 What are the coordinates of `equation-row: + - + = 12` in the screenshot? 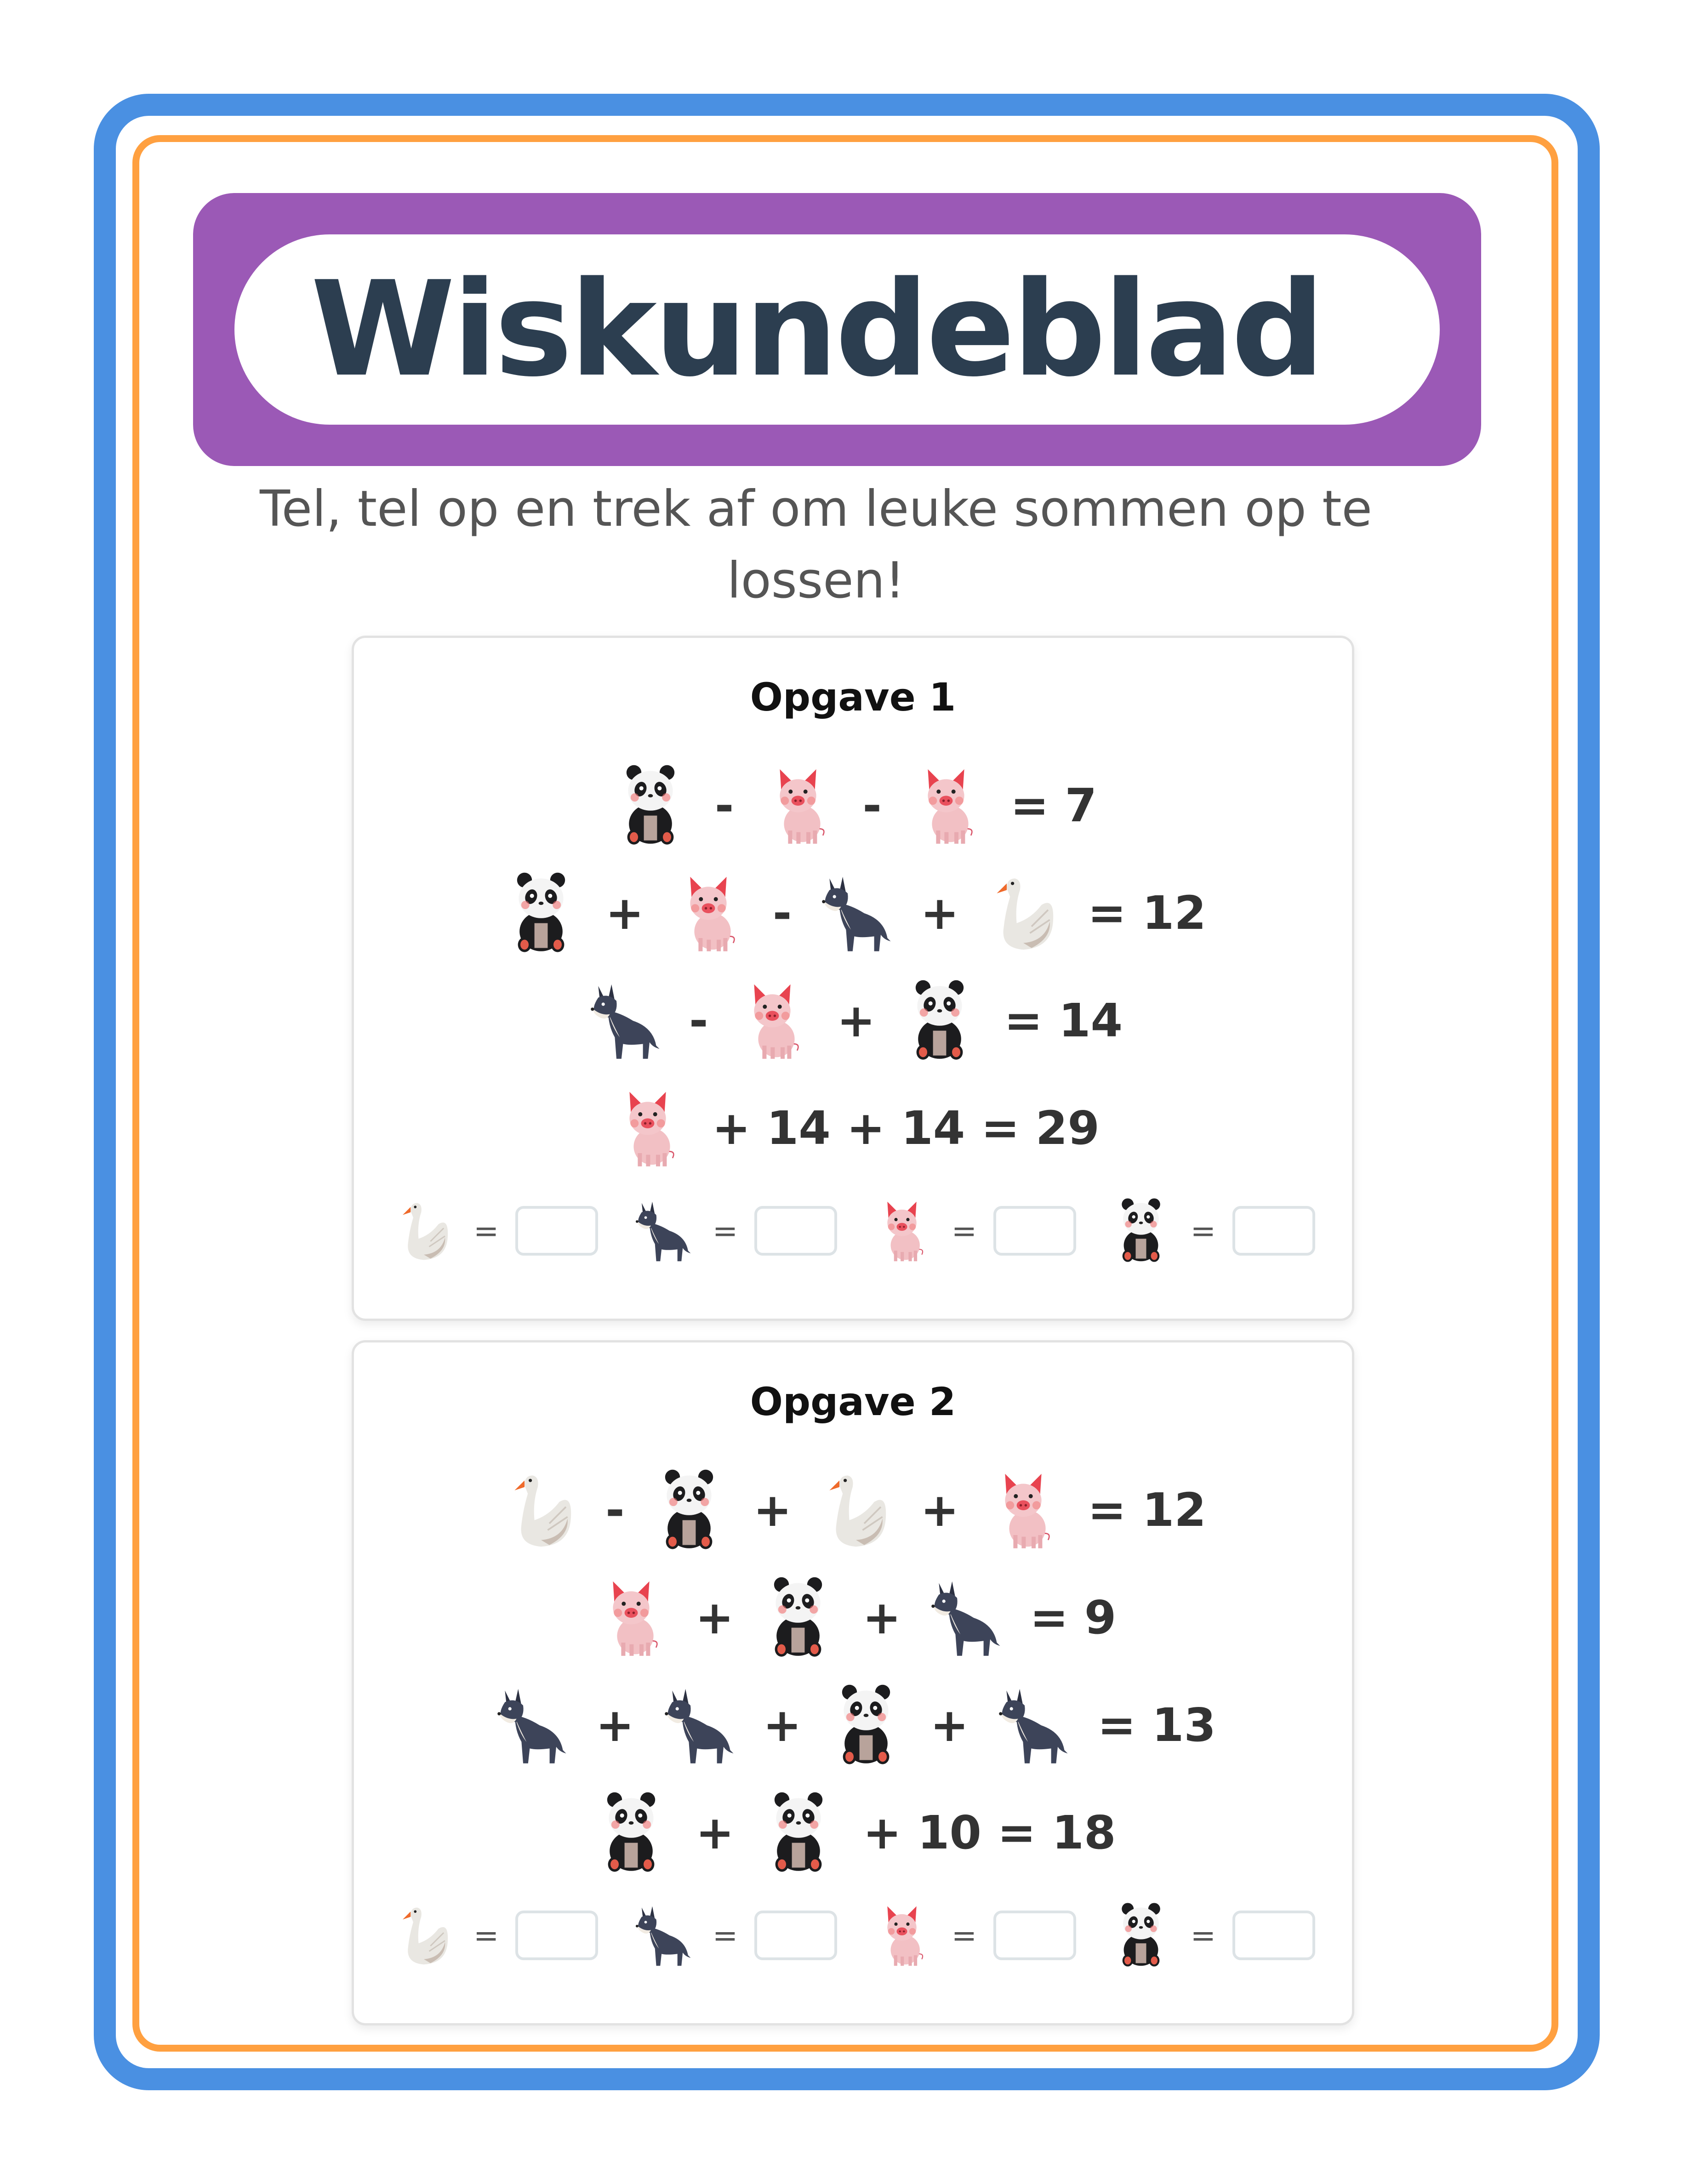 It's located at (853, 913).